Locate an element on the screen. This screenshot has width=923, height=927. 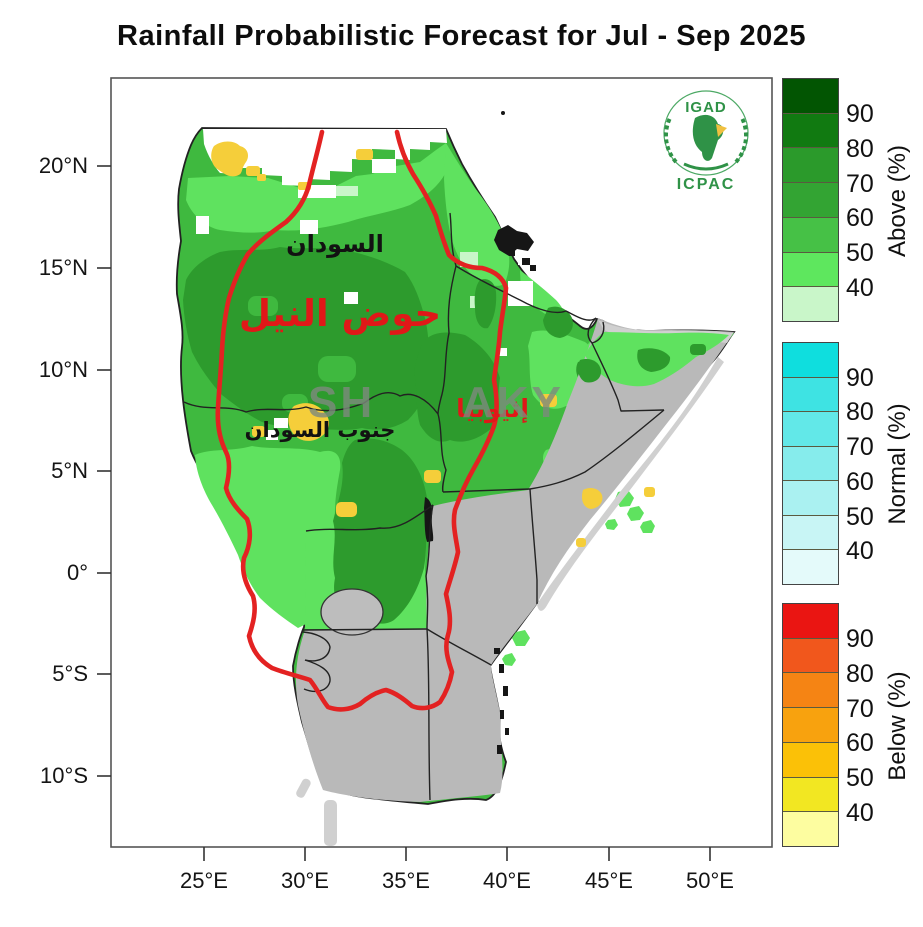
label-south-sudan: جنوب السودان is located at coordinates (320, 430).